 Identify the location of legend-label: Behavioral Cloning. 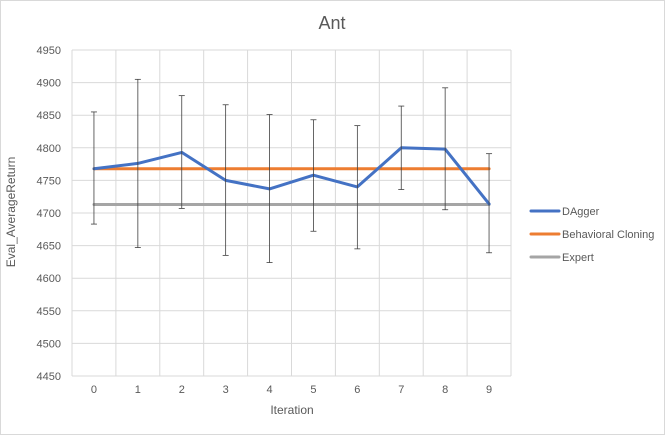
(608, 235).